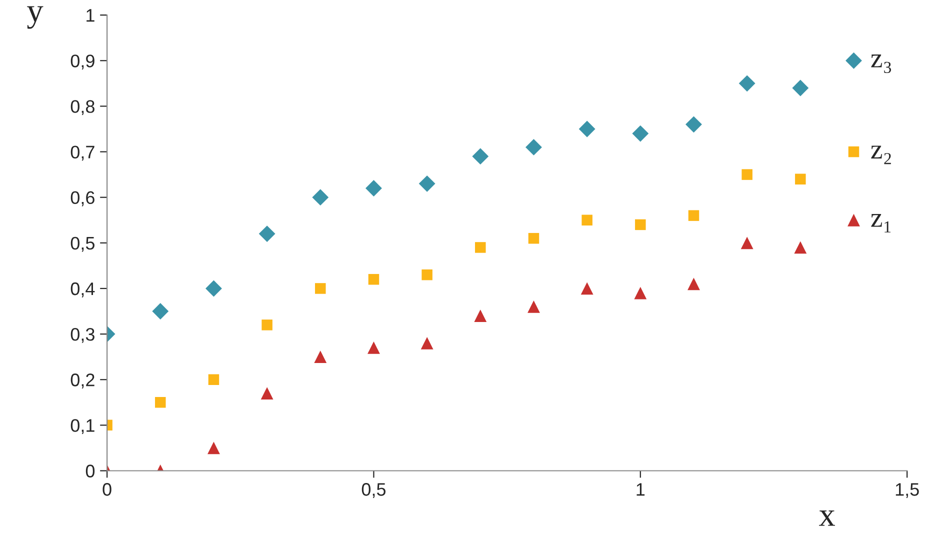  Describe the element at coordinates (881, 223) in the screenshot. I see `series-label: z₁` at that location.